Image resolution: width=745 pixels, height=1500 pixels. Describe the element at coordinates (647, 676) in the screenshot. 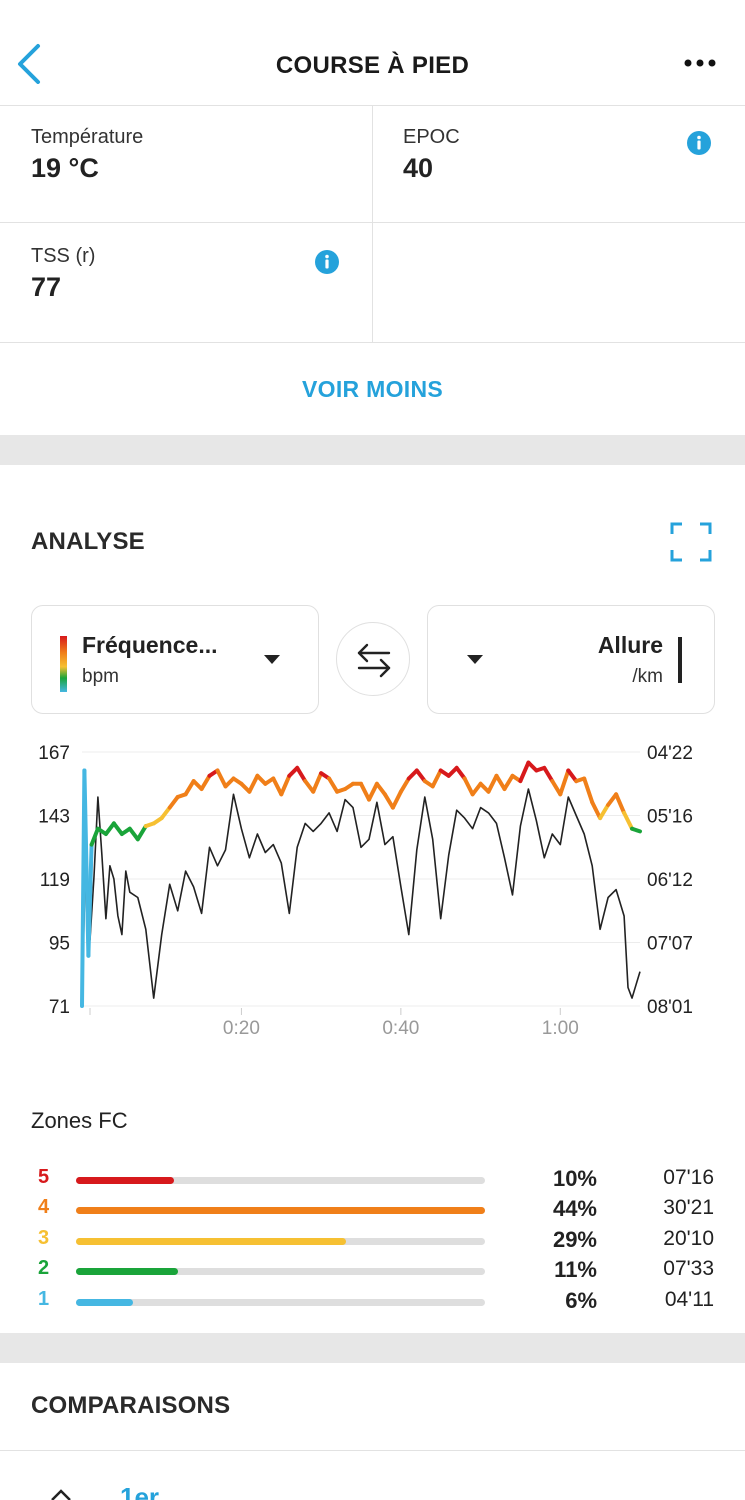

I see `right-metric-unit: /km` at that location.